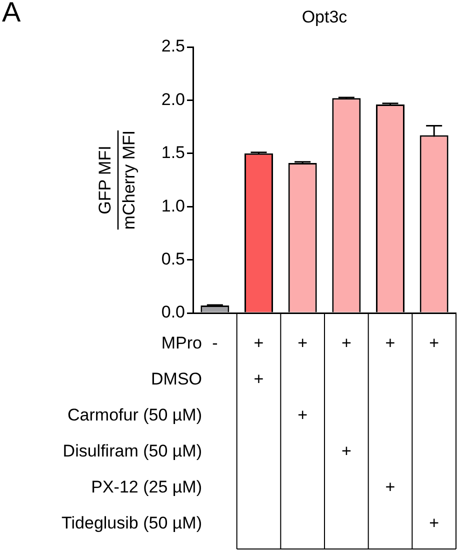  What do you see at coordinates (11, 14) in the screenshot?
I see `text: A` at bounding box center [11, 14].